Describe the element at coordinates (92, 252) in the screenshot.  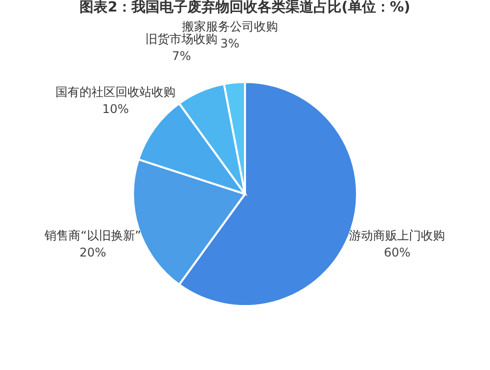
I see `data-label: 20%` at that location.